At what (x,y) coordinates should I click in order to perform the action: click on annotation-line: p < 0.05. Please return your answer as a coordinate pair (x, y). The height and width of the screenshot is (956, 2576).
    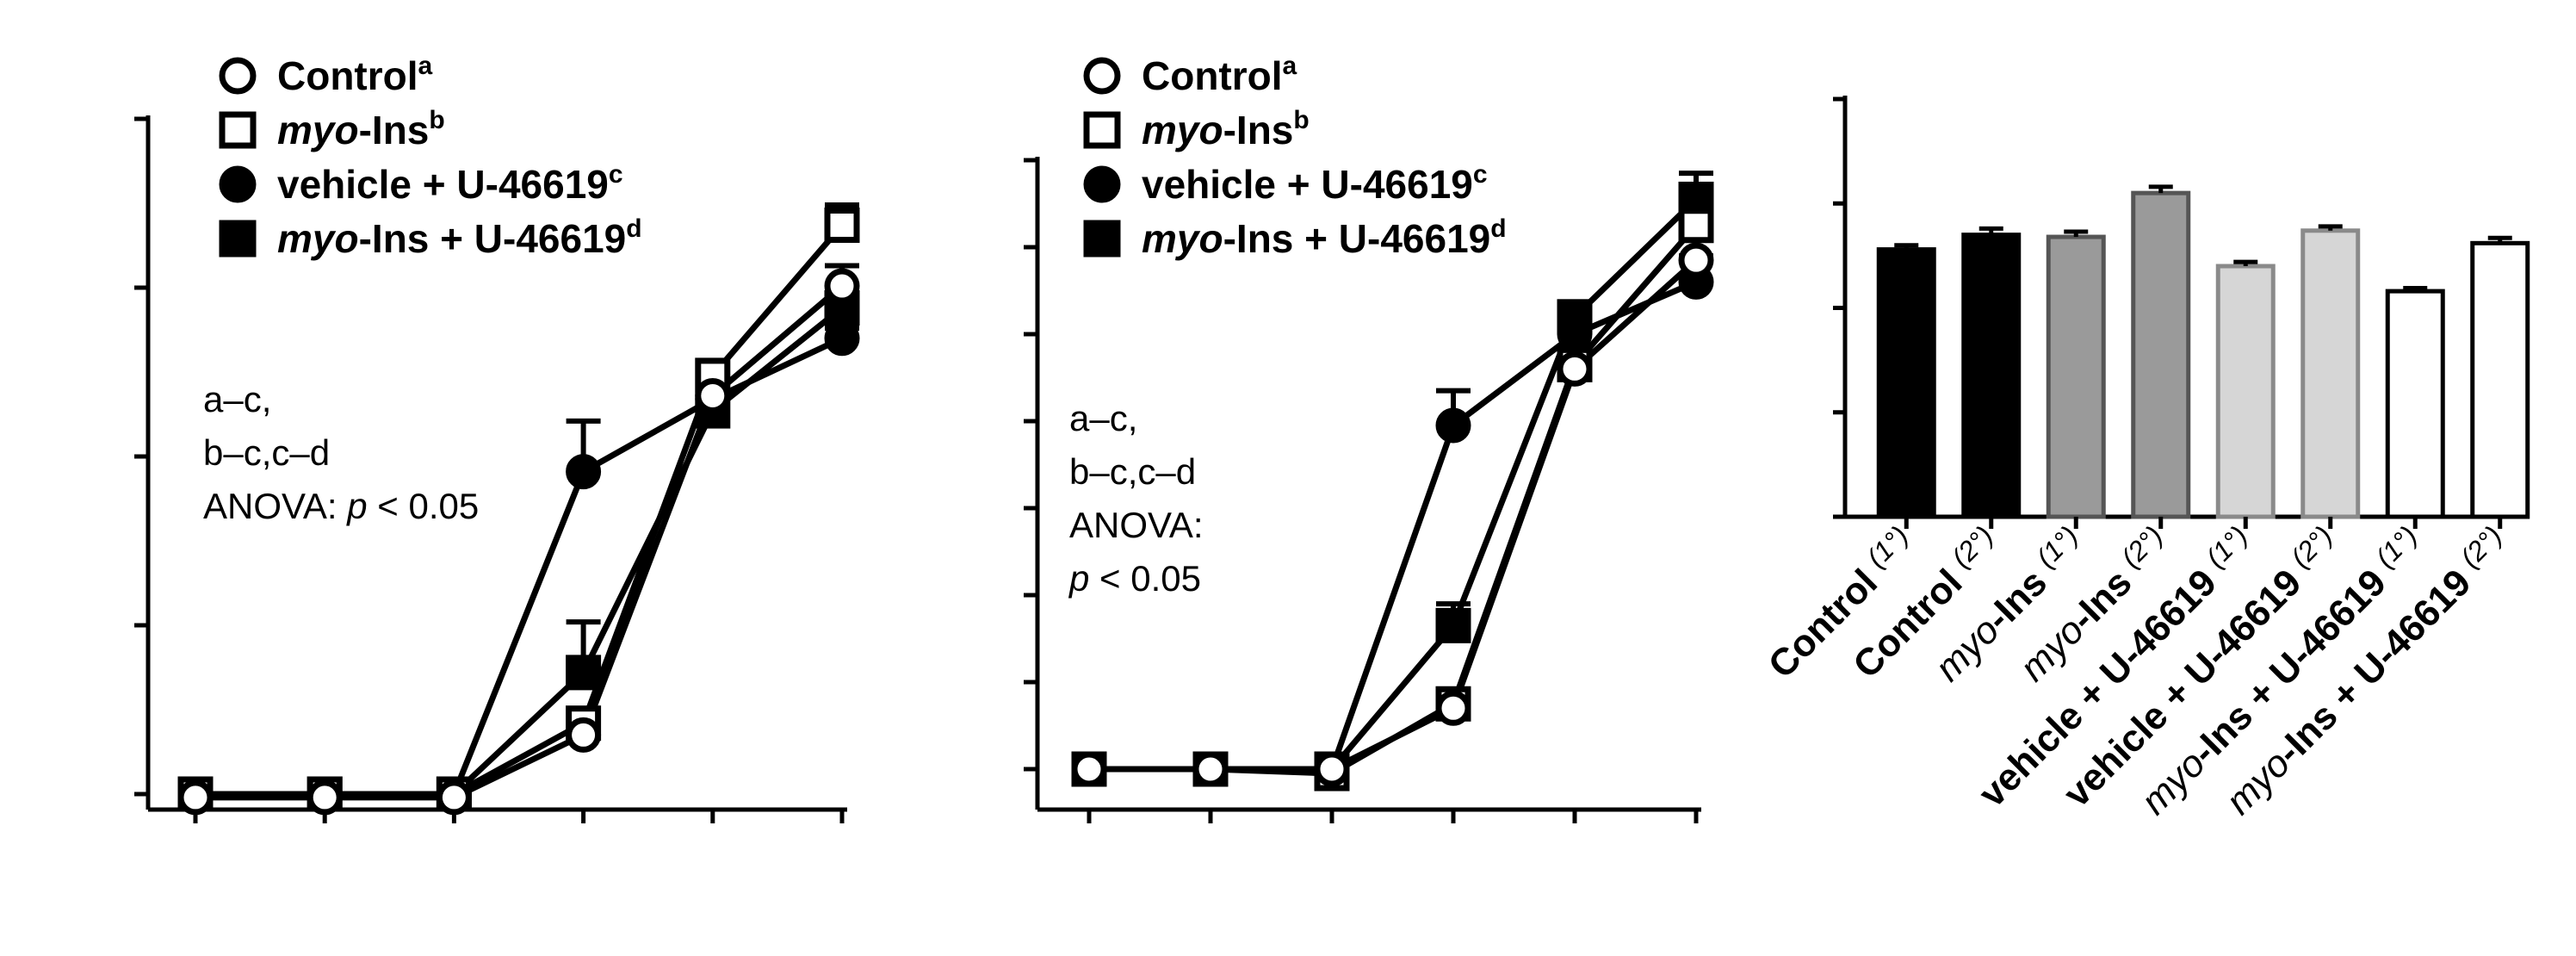
    Looking at the image, I should click on (1135, 578).